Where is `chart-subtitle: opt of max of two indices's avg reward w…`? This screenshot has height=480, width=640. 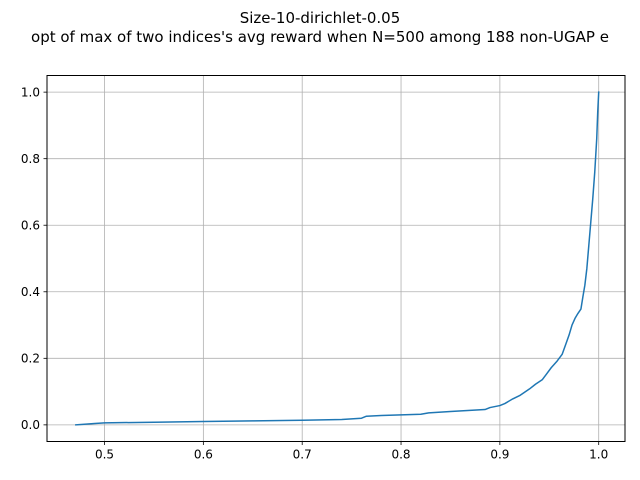 chart-subtitle: opt of max of two indices's avg reward w… is located at coordinates (320, 37).